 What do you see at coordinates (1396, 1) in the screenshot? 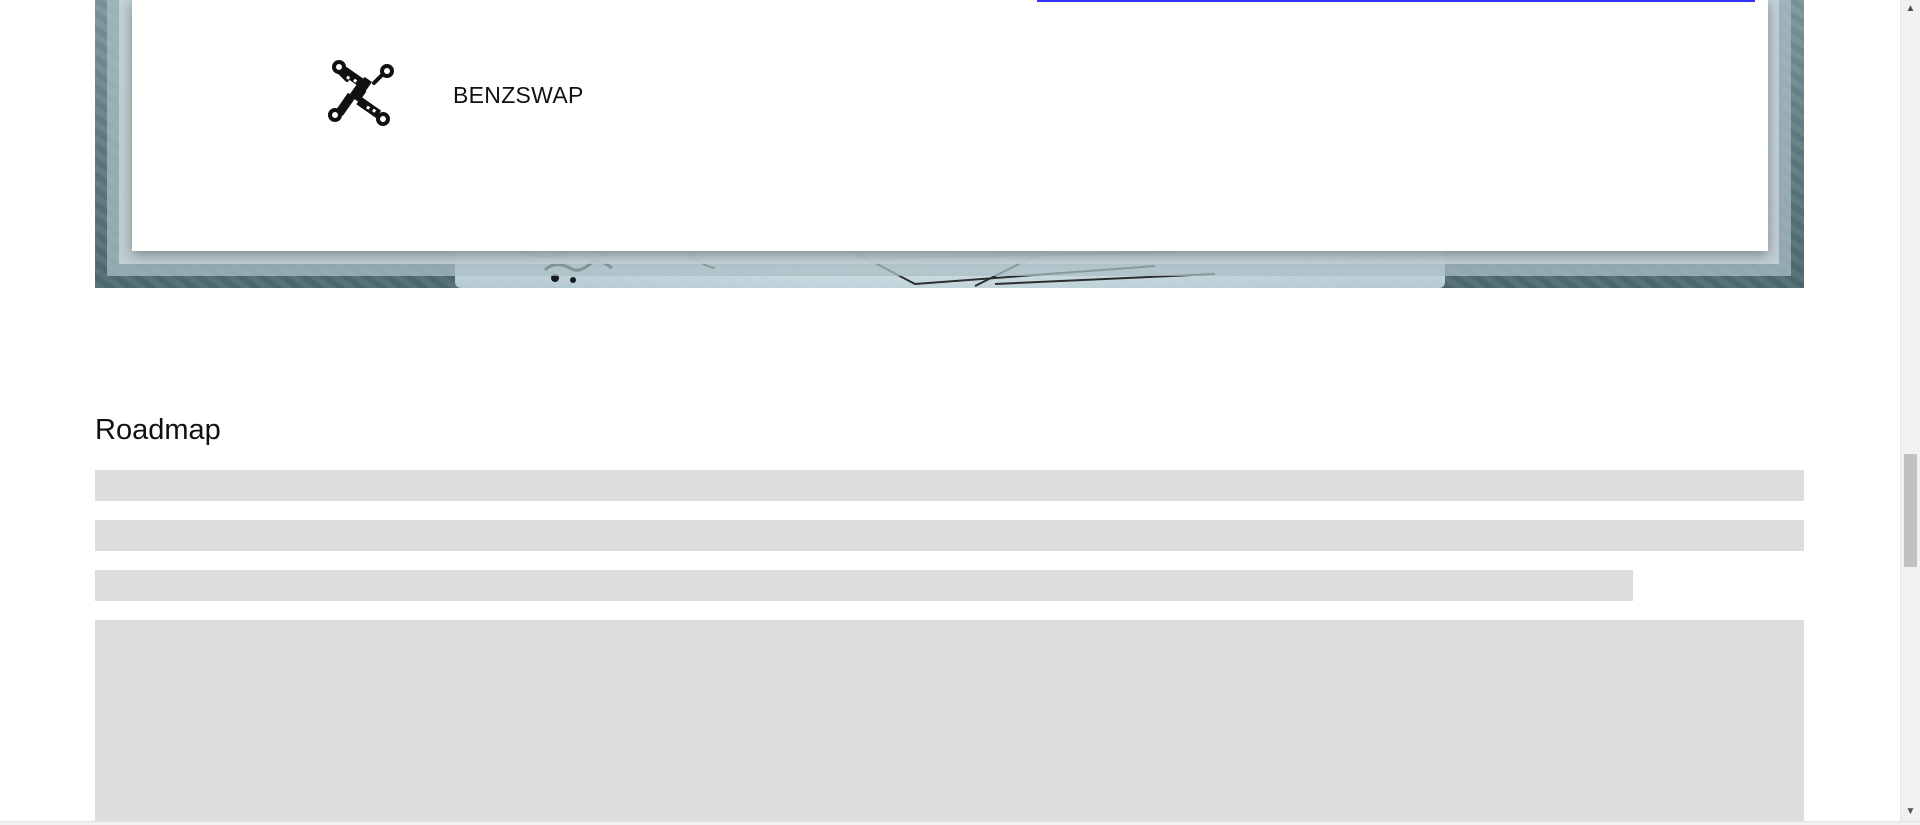
I see `link-underline` at bounding box center [1396, 1].